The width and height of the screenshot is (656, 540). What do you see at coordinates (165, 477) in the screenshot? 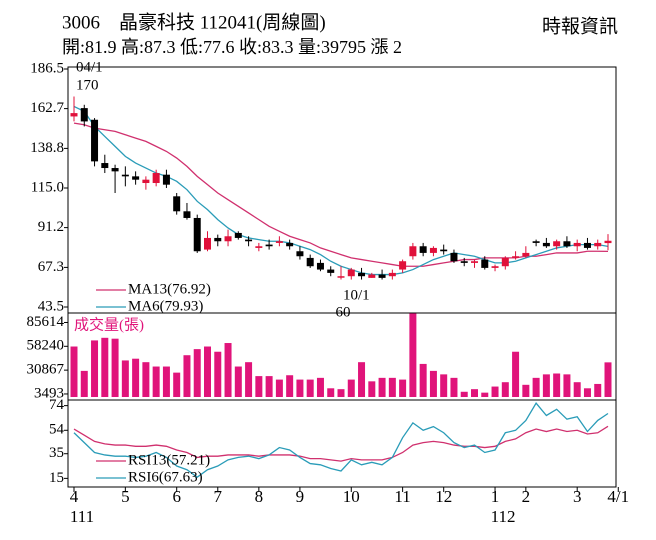
I see `legend-label: RSI6(67.63)` at bounding box center [165, 477].